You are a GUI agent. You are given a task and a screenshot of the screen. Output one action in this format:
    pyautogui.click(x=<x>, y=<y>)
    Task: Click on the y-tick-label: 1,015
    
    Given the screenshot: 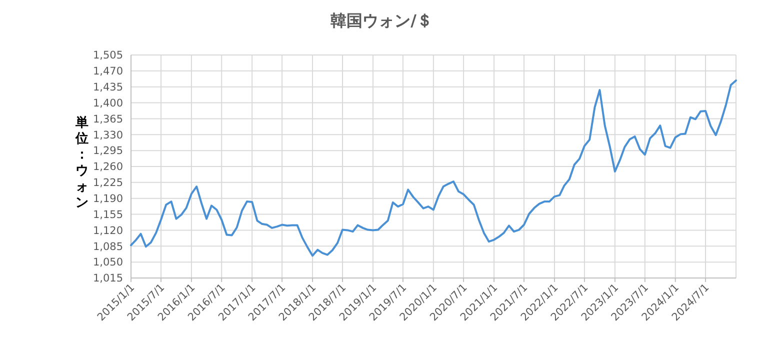 What is the action you would take?
    pyautogui.click(x=107, y=278)
    